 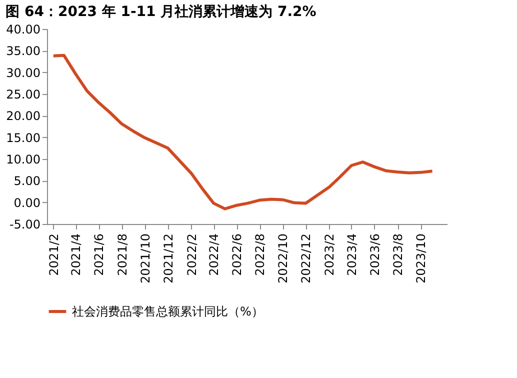 What do you see at coordinates (27, 181) in the screenshot?
I see `y-tick-label: 5.00` at bounding box center [27, 181].